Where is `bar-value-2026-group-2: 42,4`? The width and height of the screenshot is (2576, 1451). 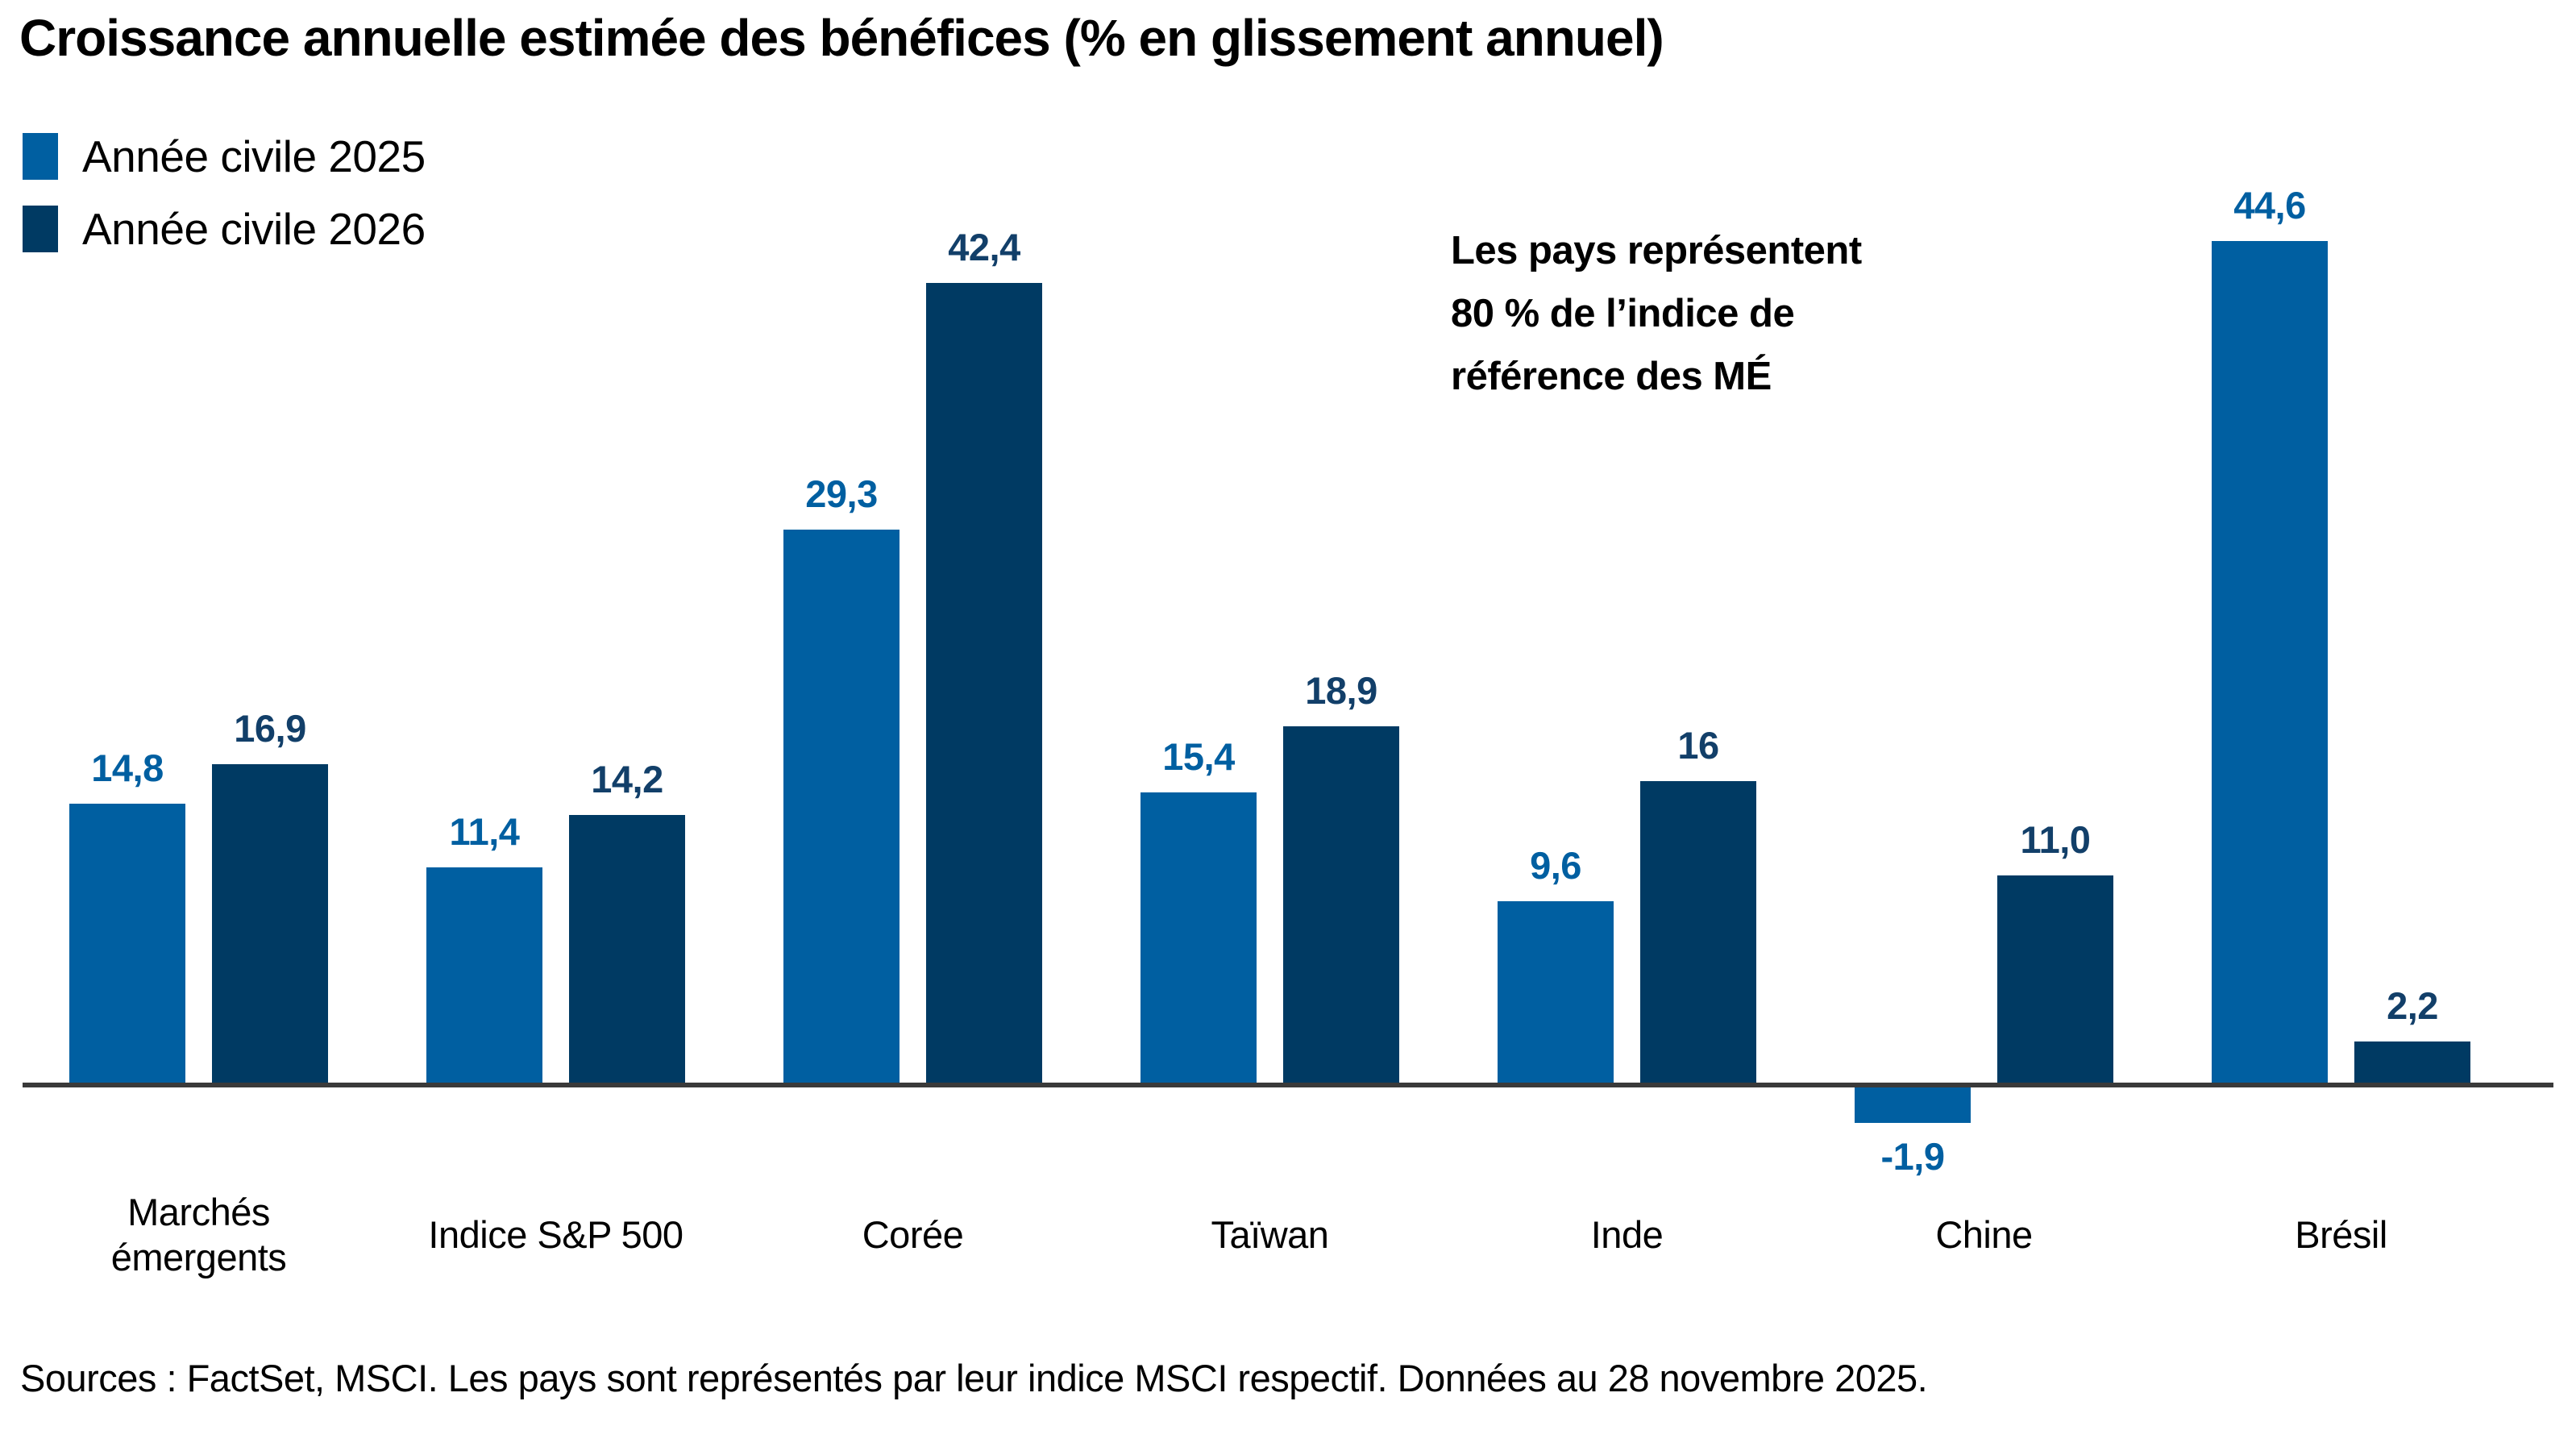
bar-value-2026-group-2: 42,4 is located at coordinates (984, 247).